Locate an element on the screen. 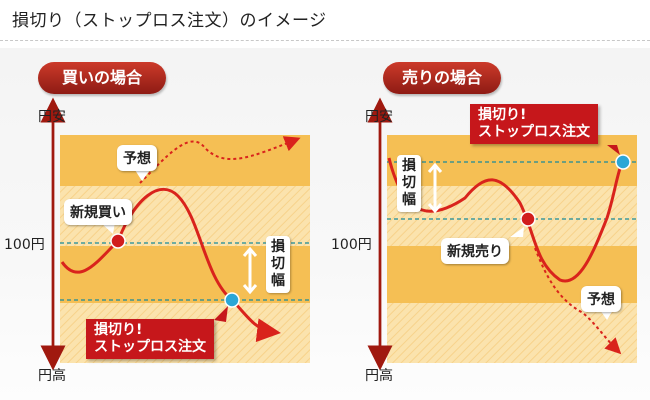  entry-callout: 新規買い is located at coordinates (98, 212).